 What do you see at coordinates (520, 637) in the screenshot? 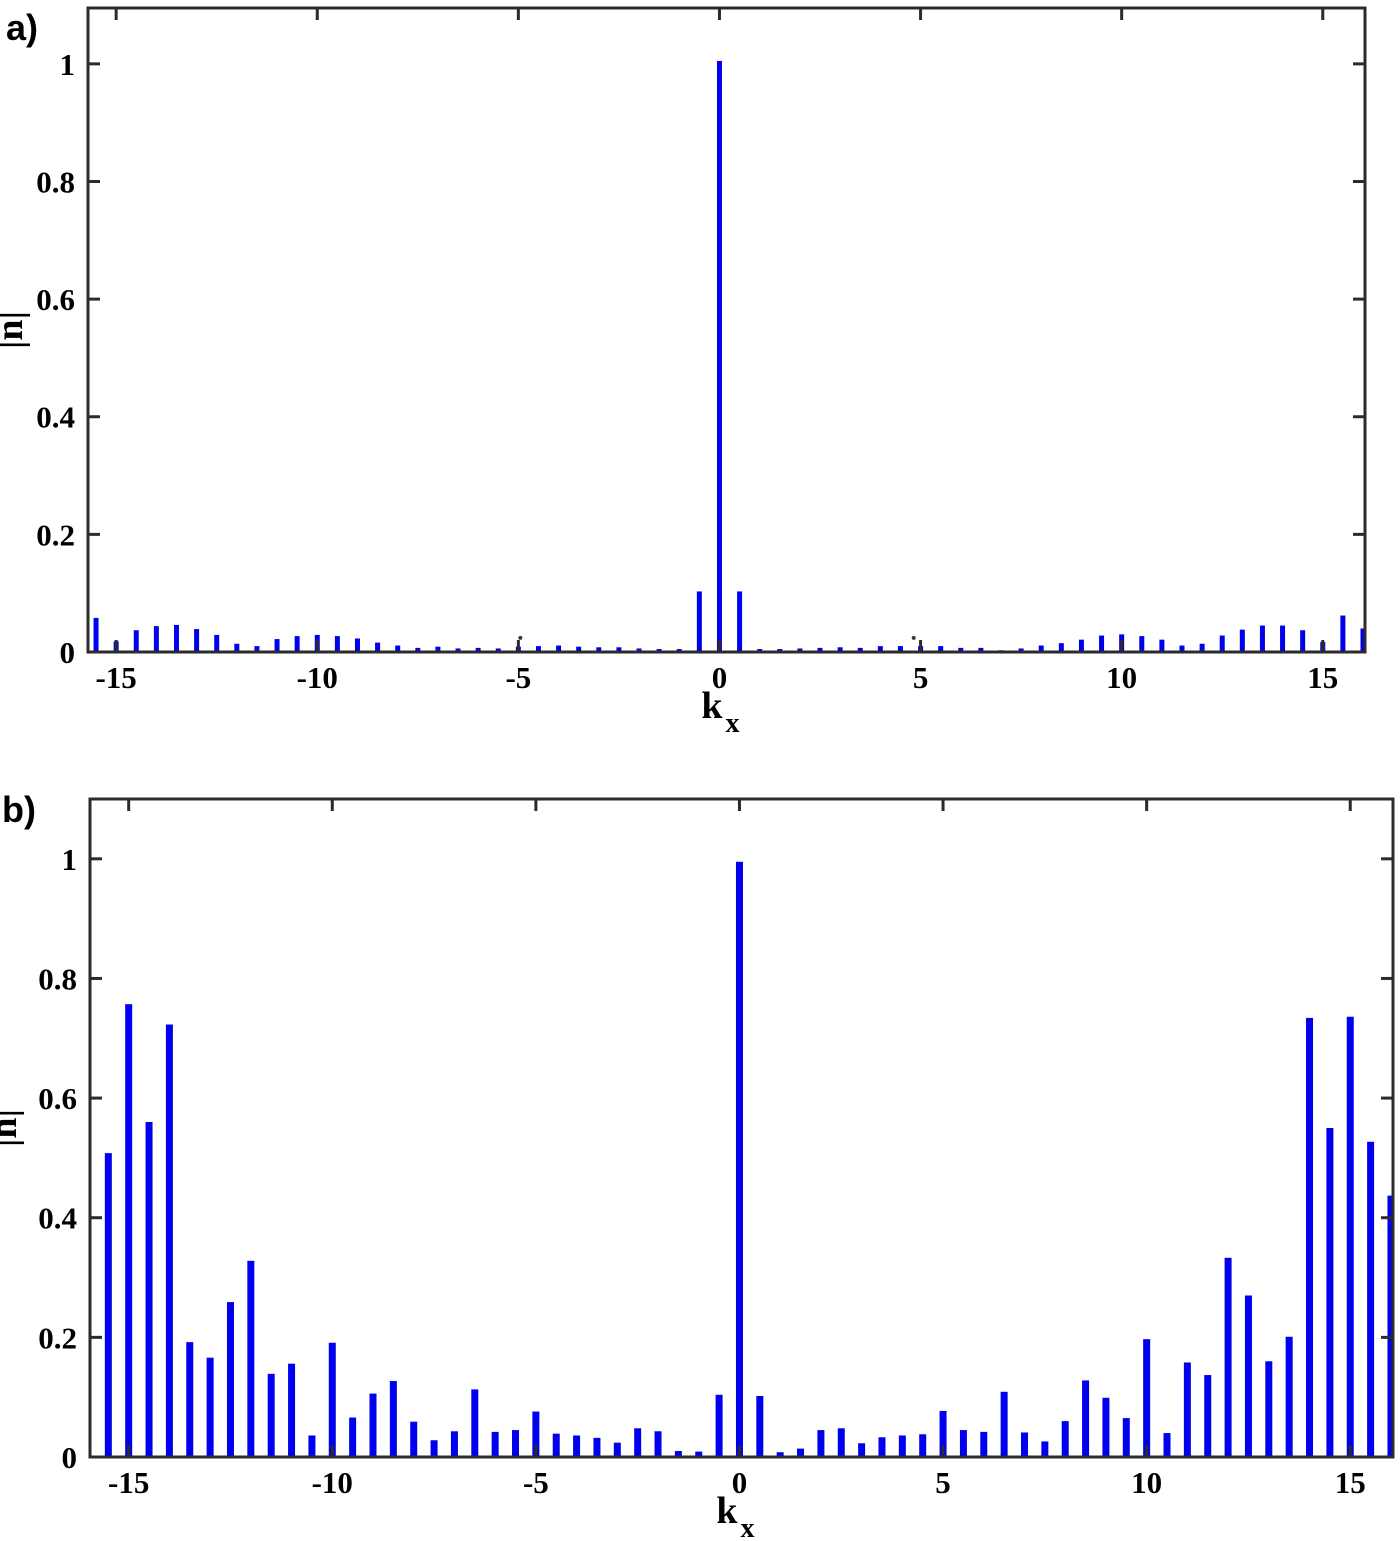
I see `speck-artifact` at bounding box center [520, 637].